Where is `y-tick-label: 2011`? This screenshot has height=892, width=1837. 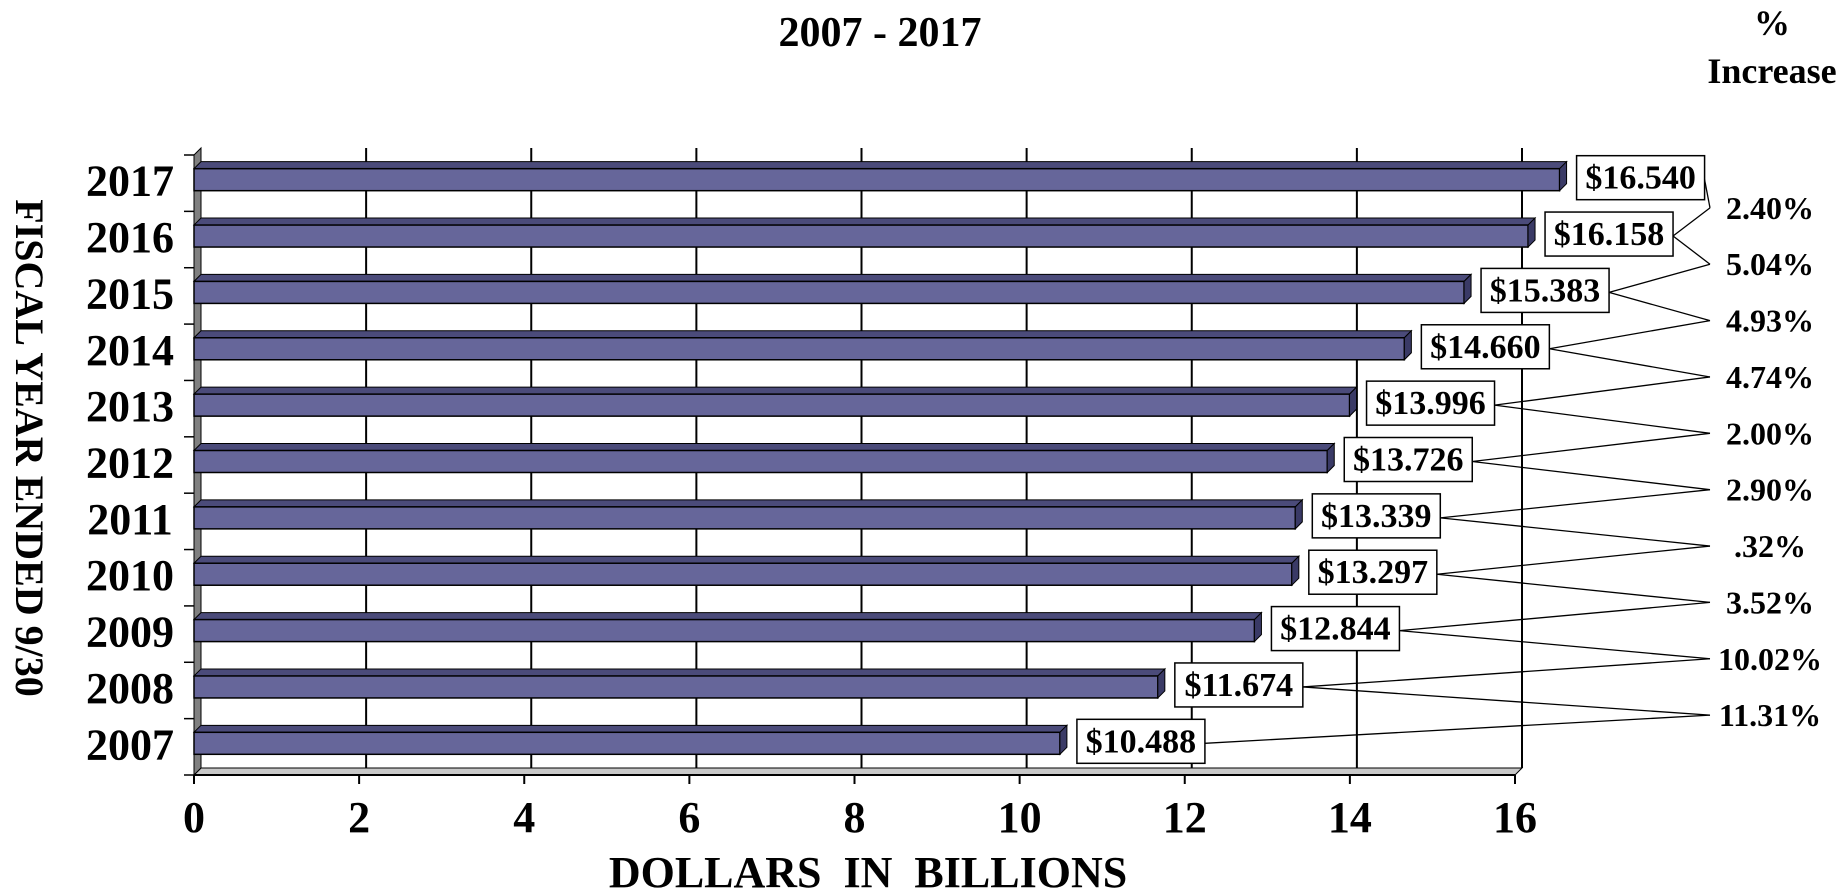 y-tick-label: 2011 is located at coordinates (130, 519).